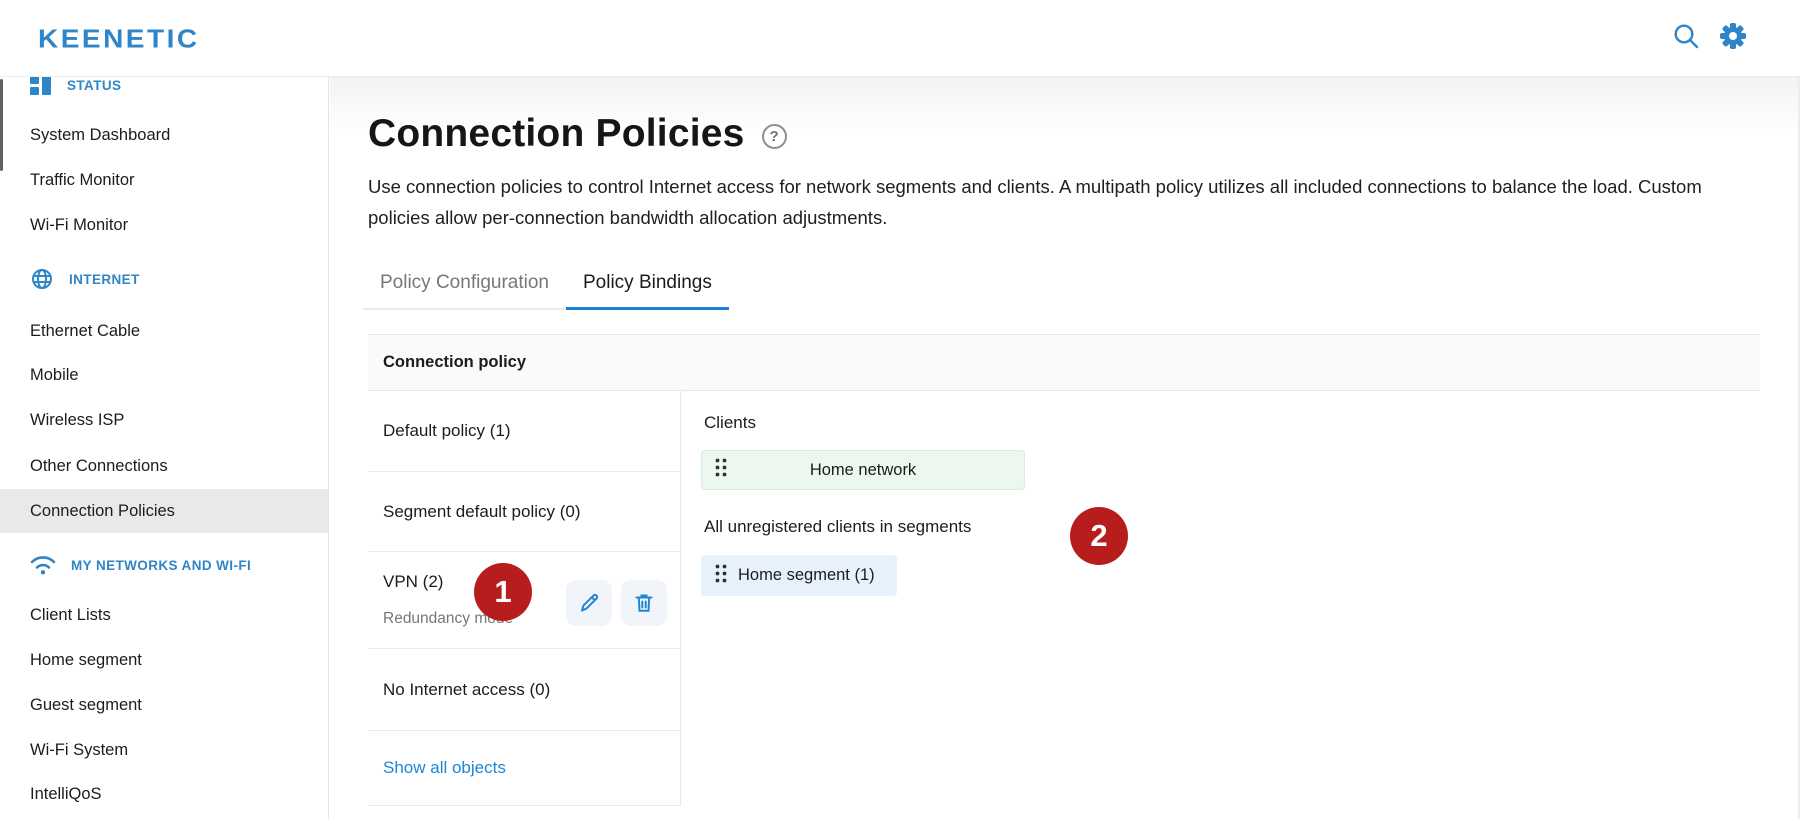 The height and width of the screenshot is (819, 1800). What do you see at coordinates (1064, 362) in the screenshot?
I see `table-header-connection-policy: Connection policy` at bounding box center [1064, 362].